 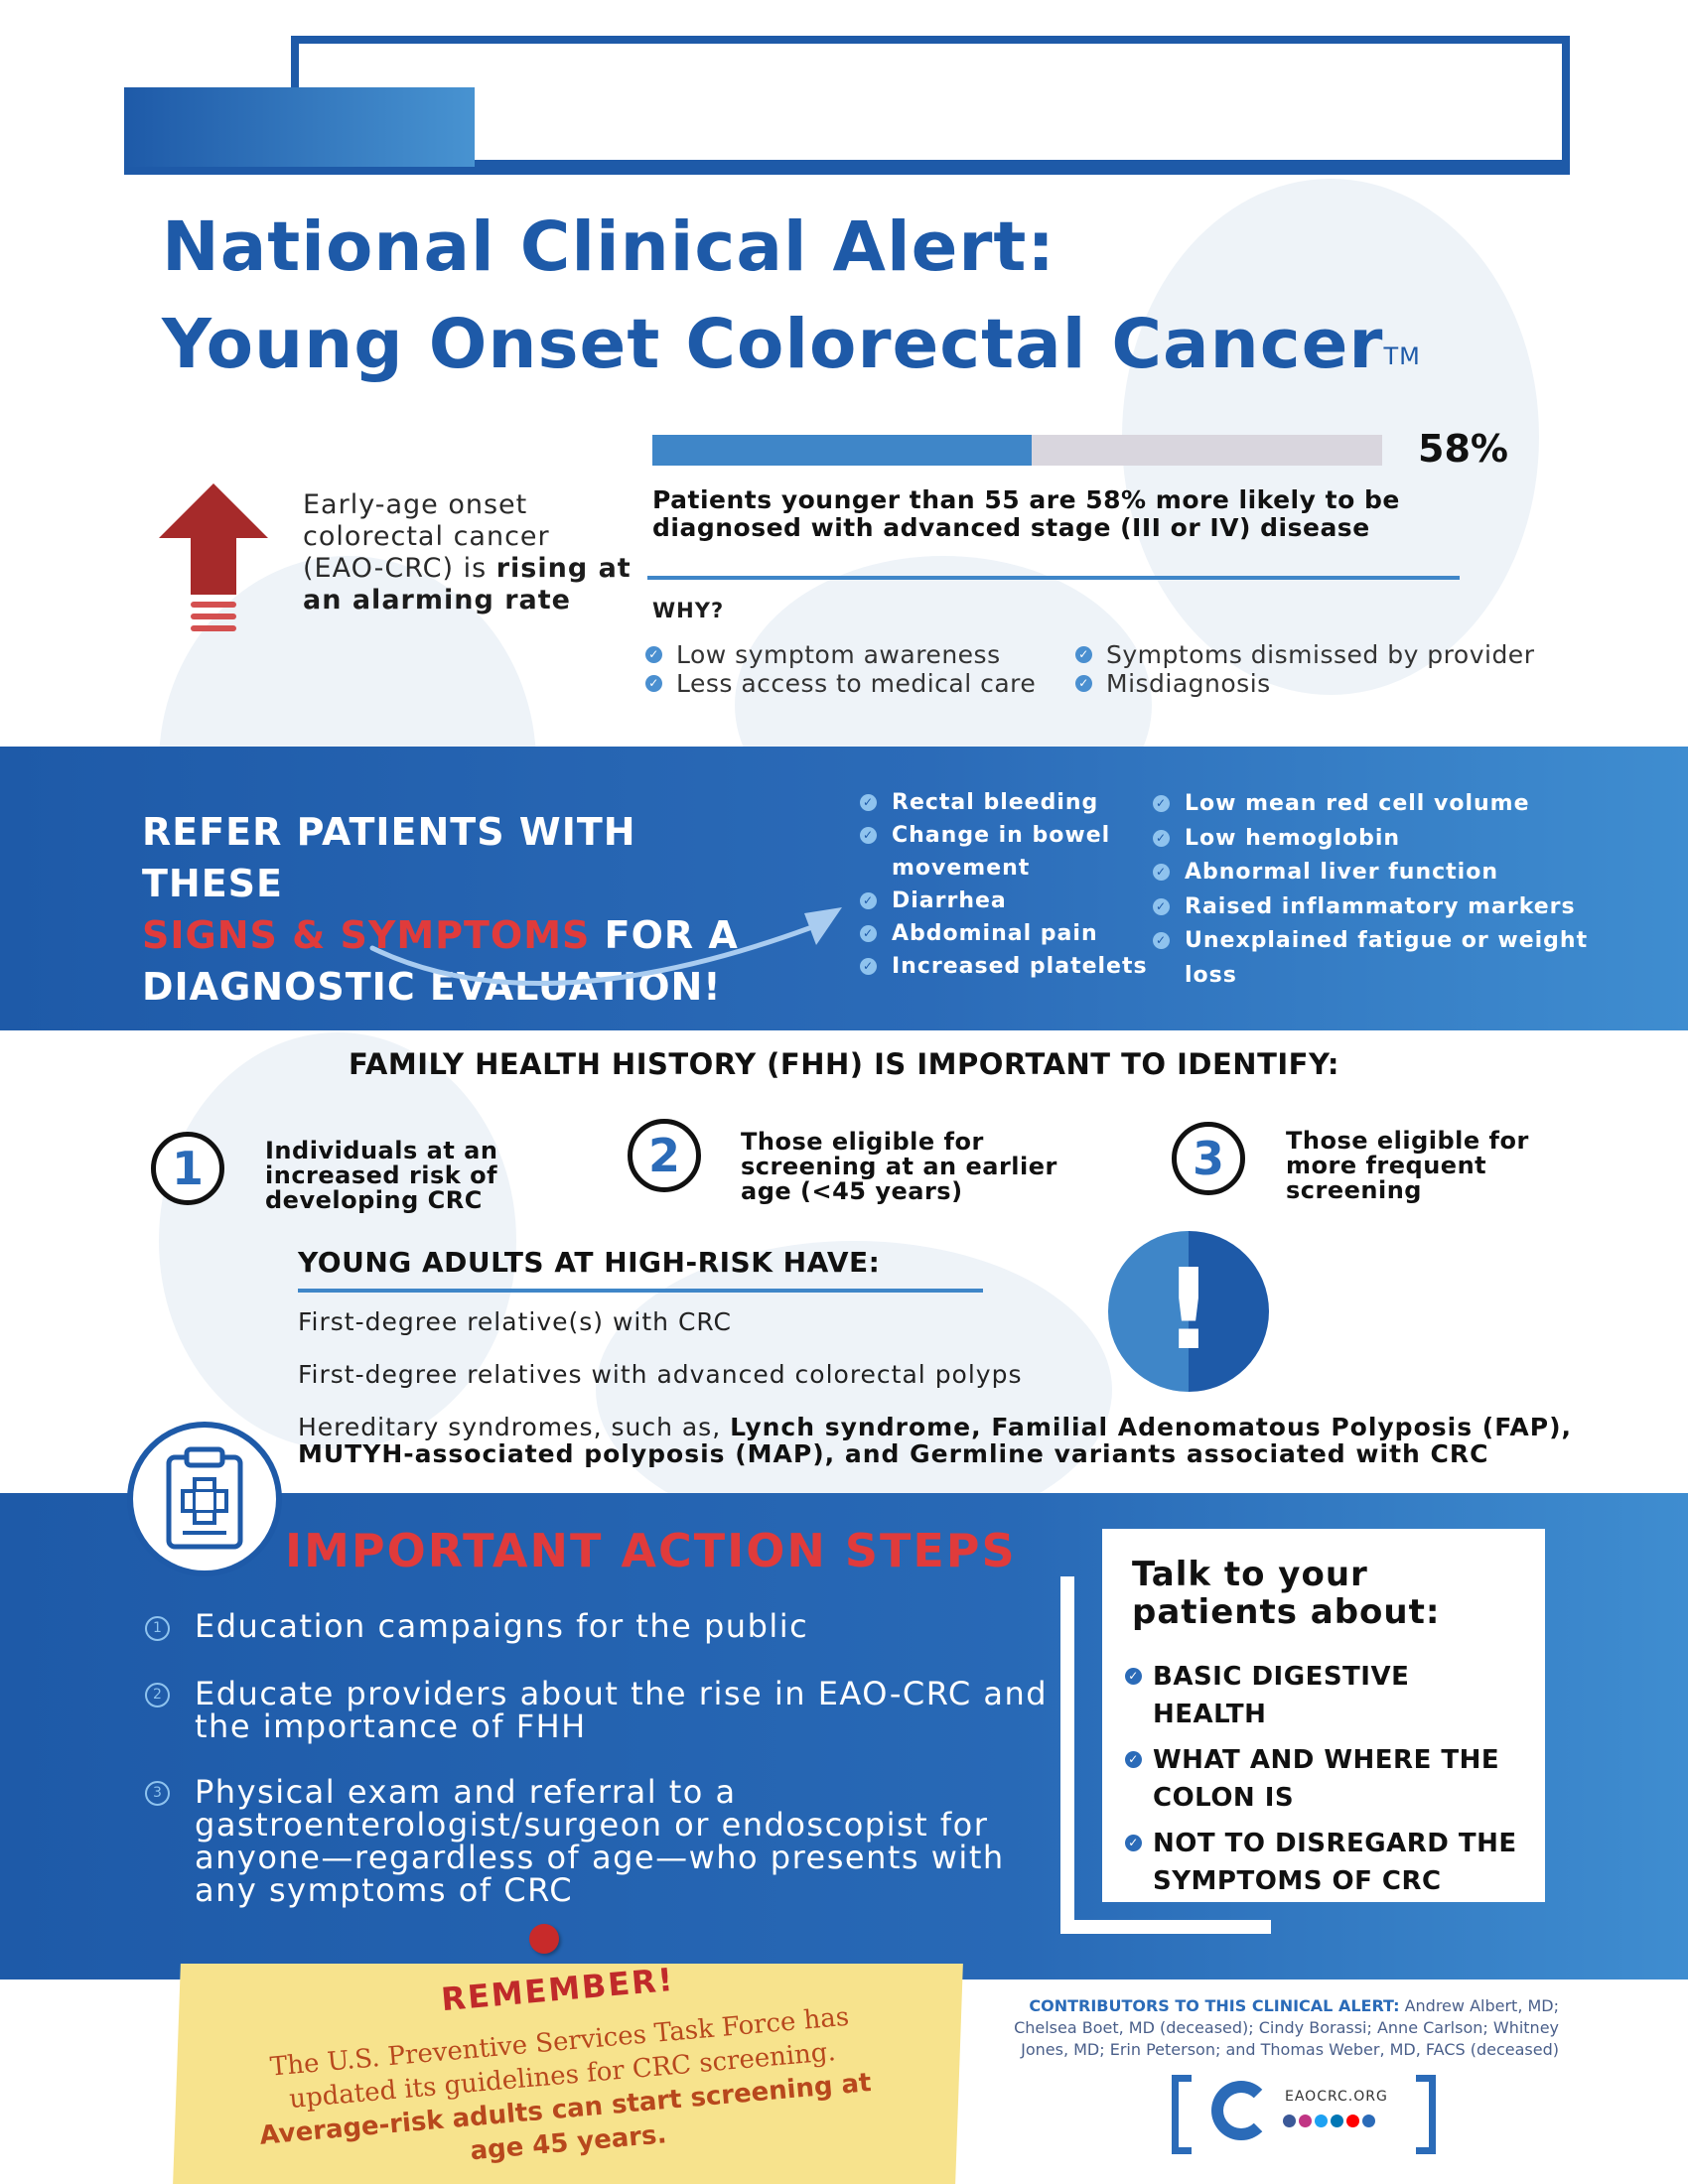 What do you see at coordinates (459, 935) in the screenshot?
I see `refer-line-2: SIGNS & SYMPTOMS FOR A` at bounding box center [459, 935].